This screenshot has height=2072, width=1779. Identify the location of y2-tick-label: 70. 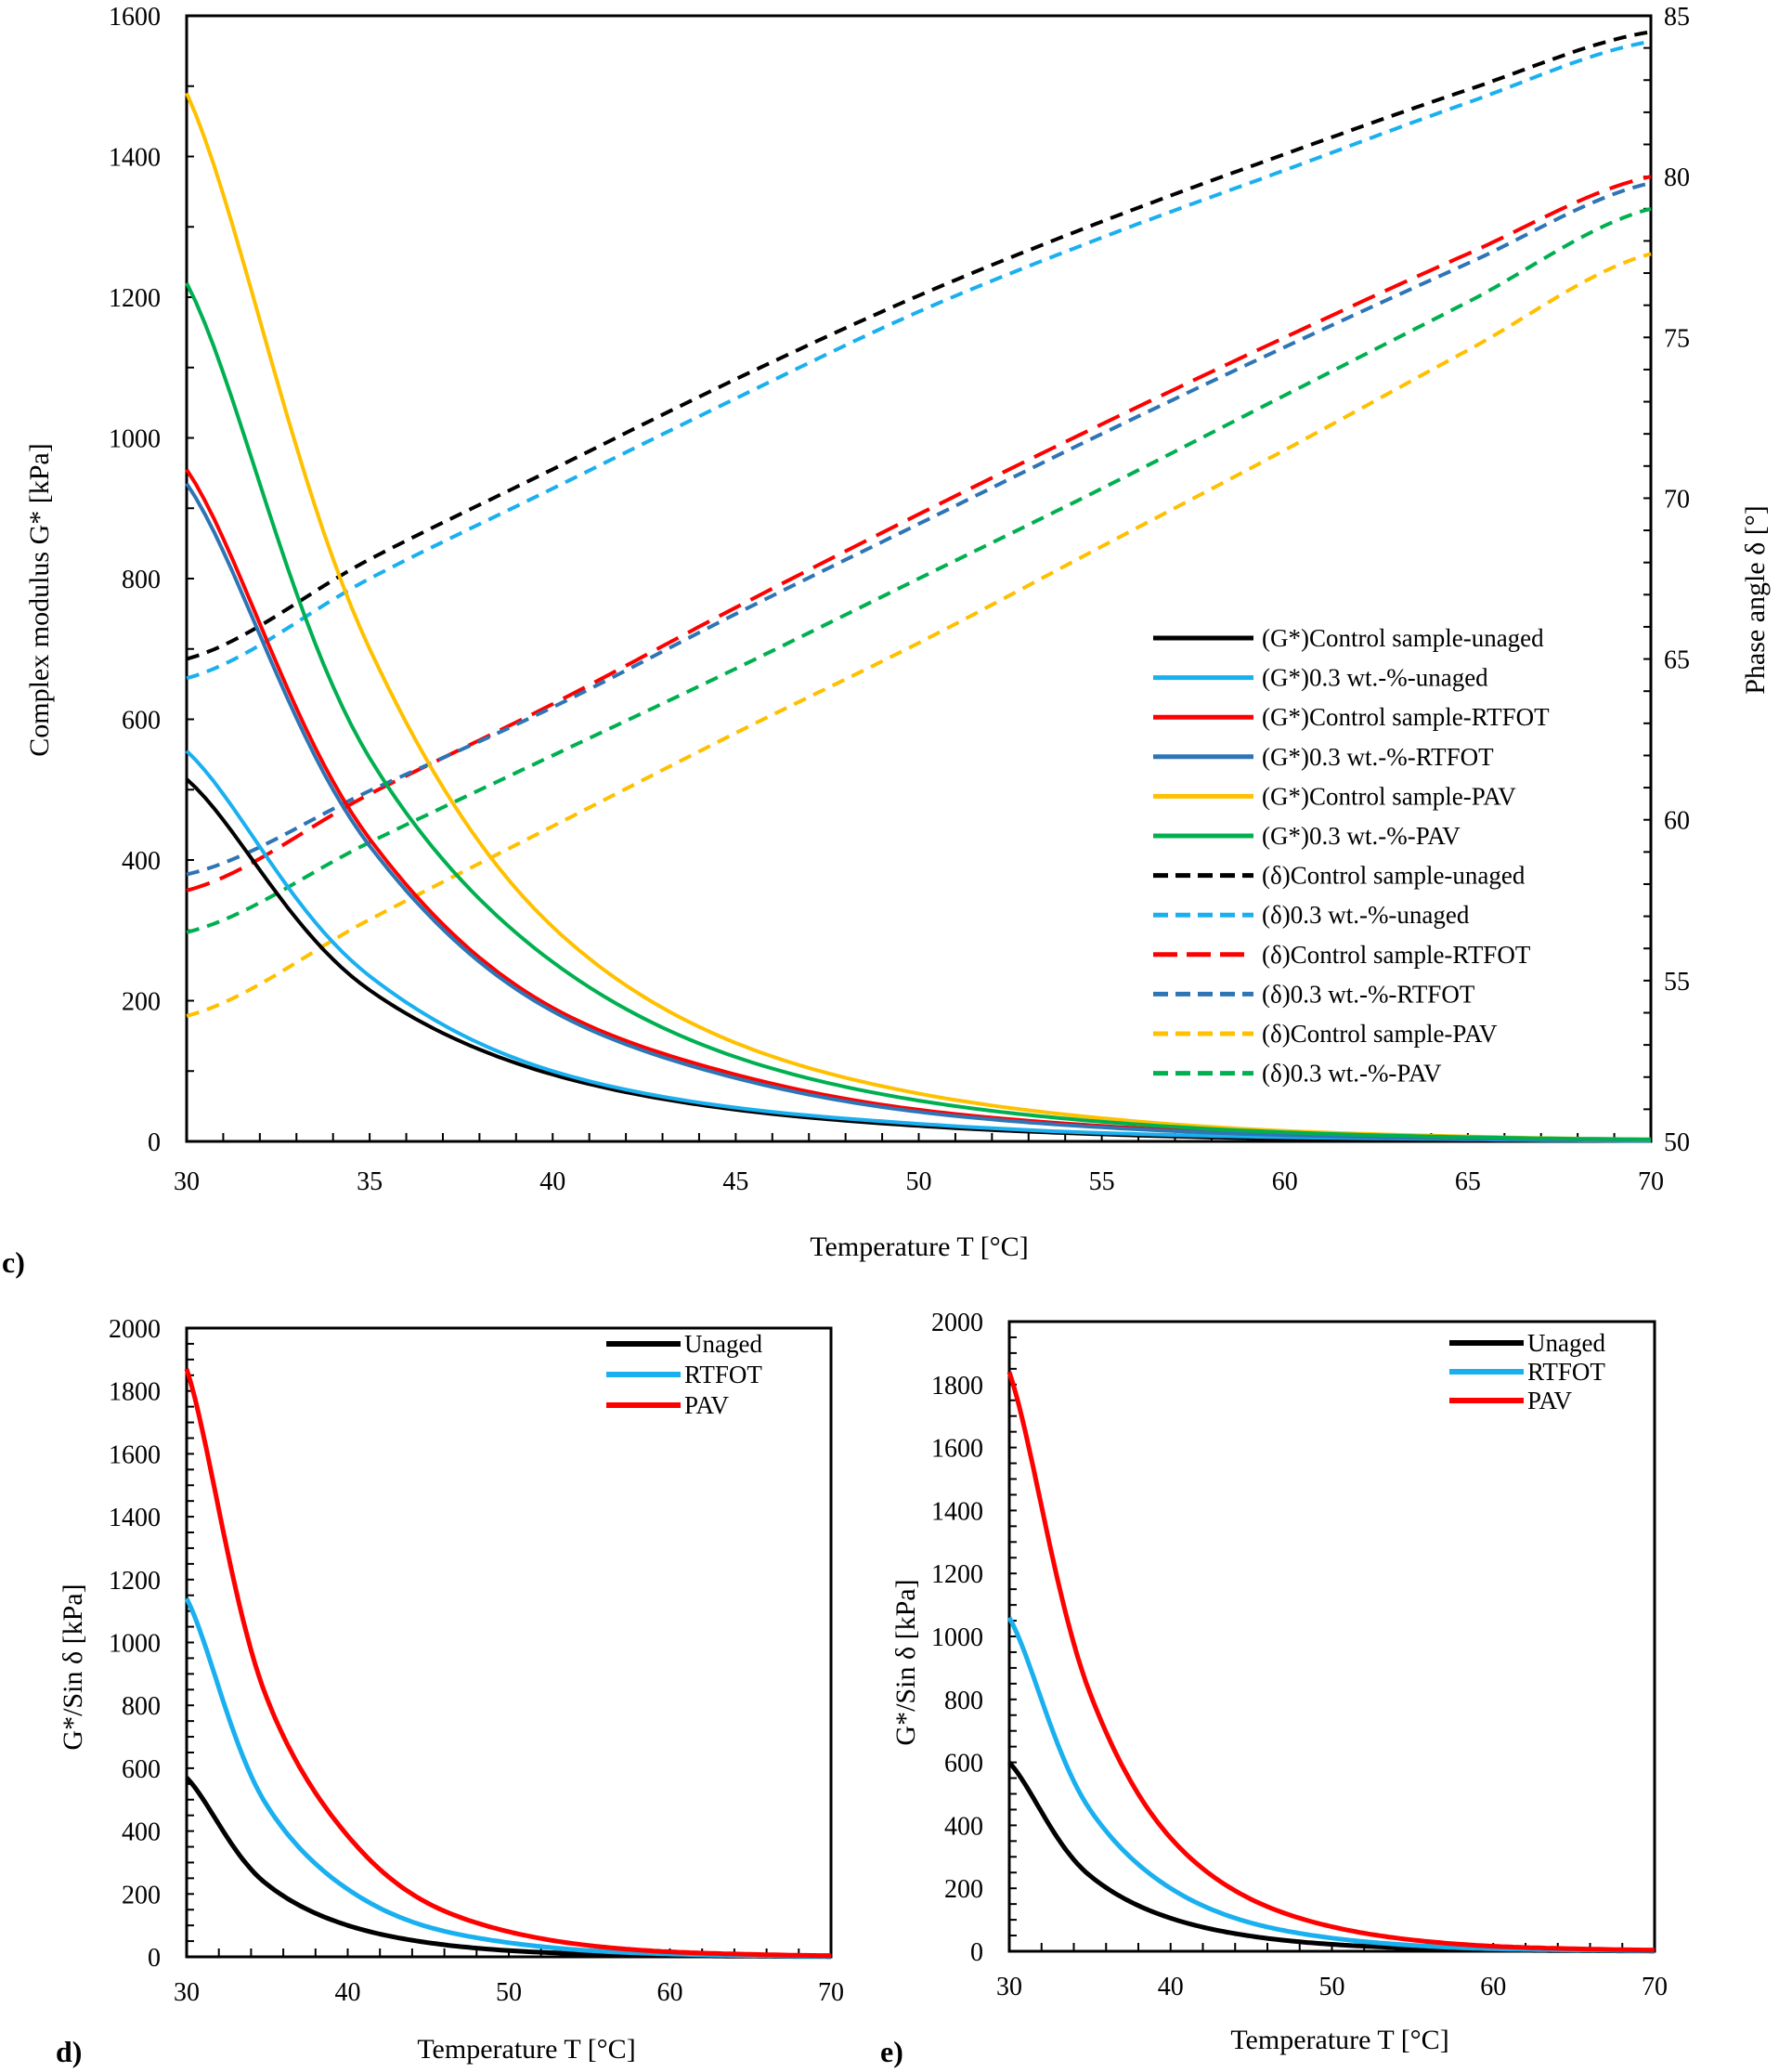
(1677, 499).